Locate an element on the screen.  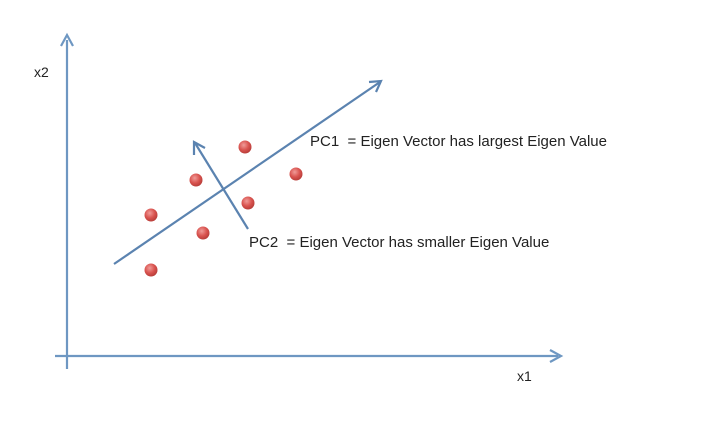
pc2-arrow-icon is located at coordinates (199, 147).